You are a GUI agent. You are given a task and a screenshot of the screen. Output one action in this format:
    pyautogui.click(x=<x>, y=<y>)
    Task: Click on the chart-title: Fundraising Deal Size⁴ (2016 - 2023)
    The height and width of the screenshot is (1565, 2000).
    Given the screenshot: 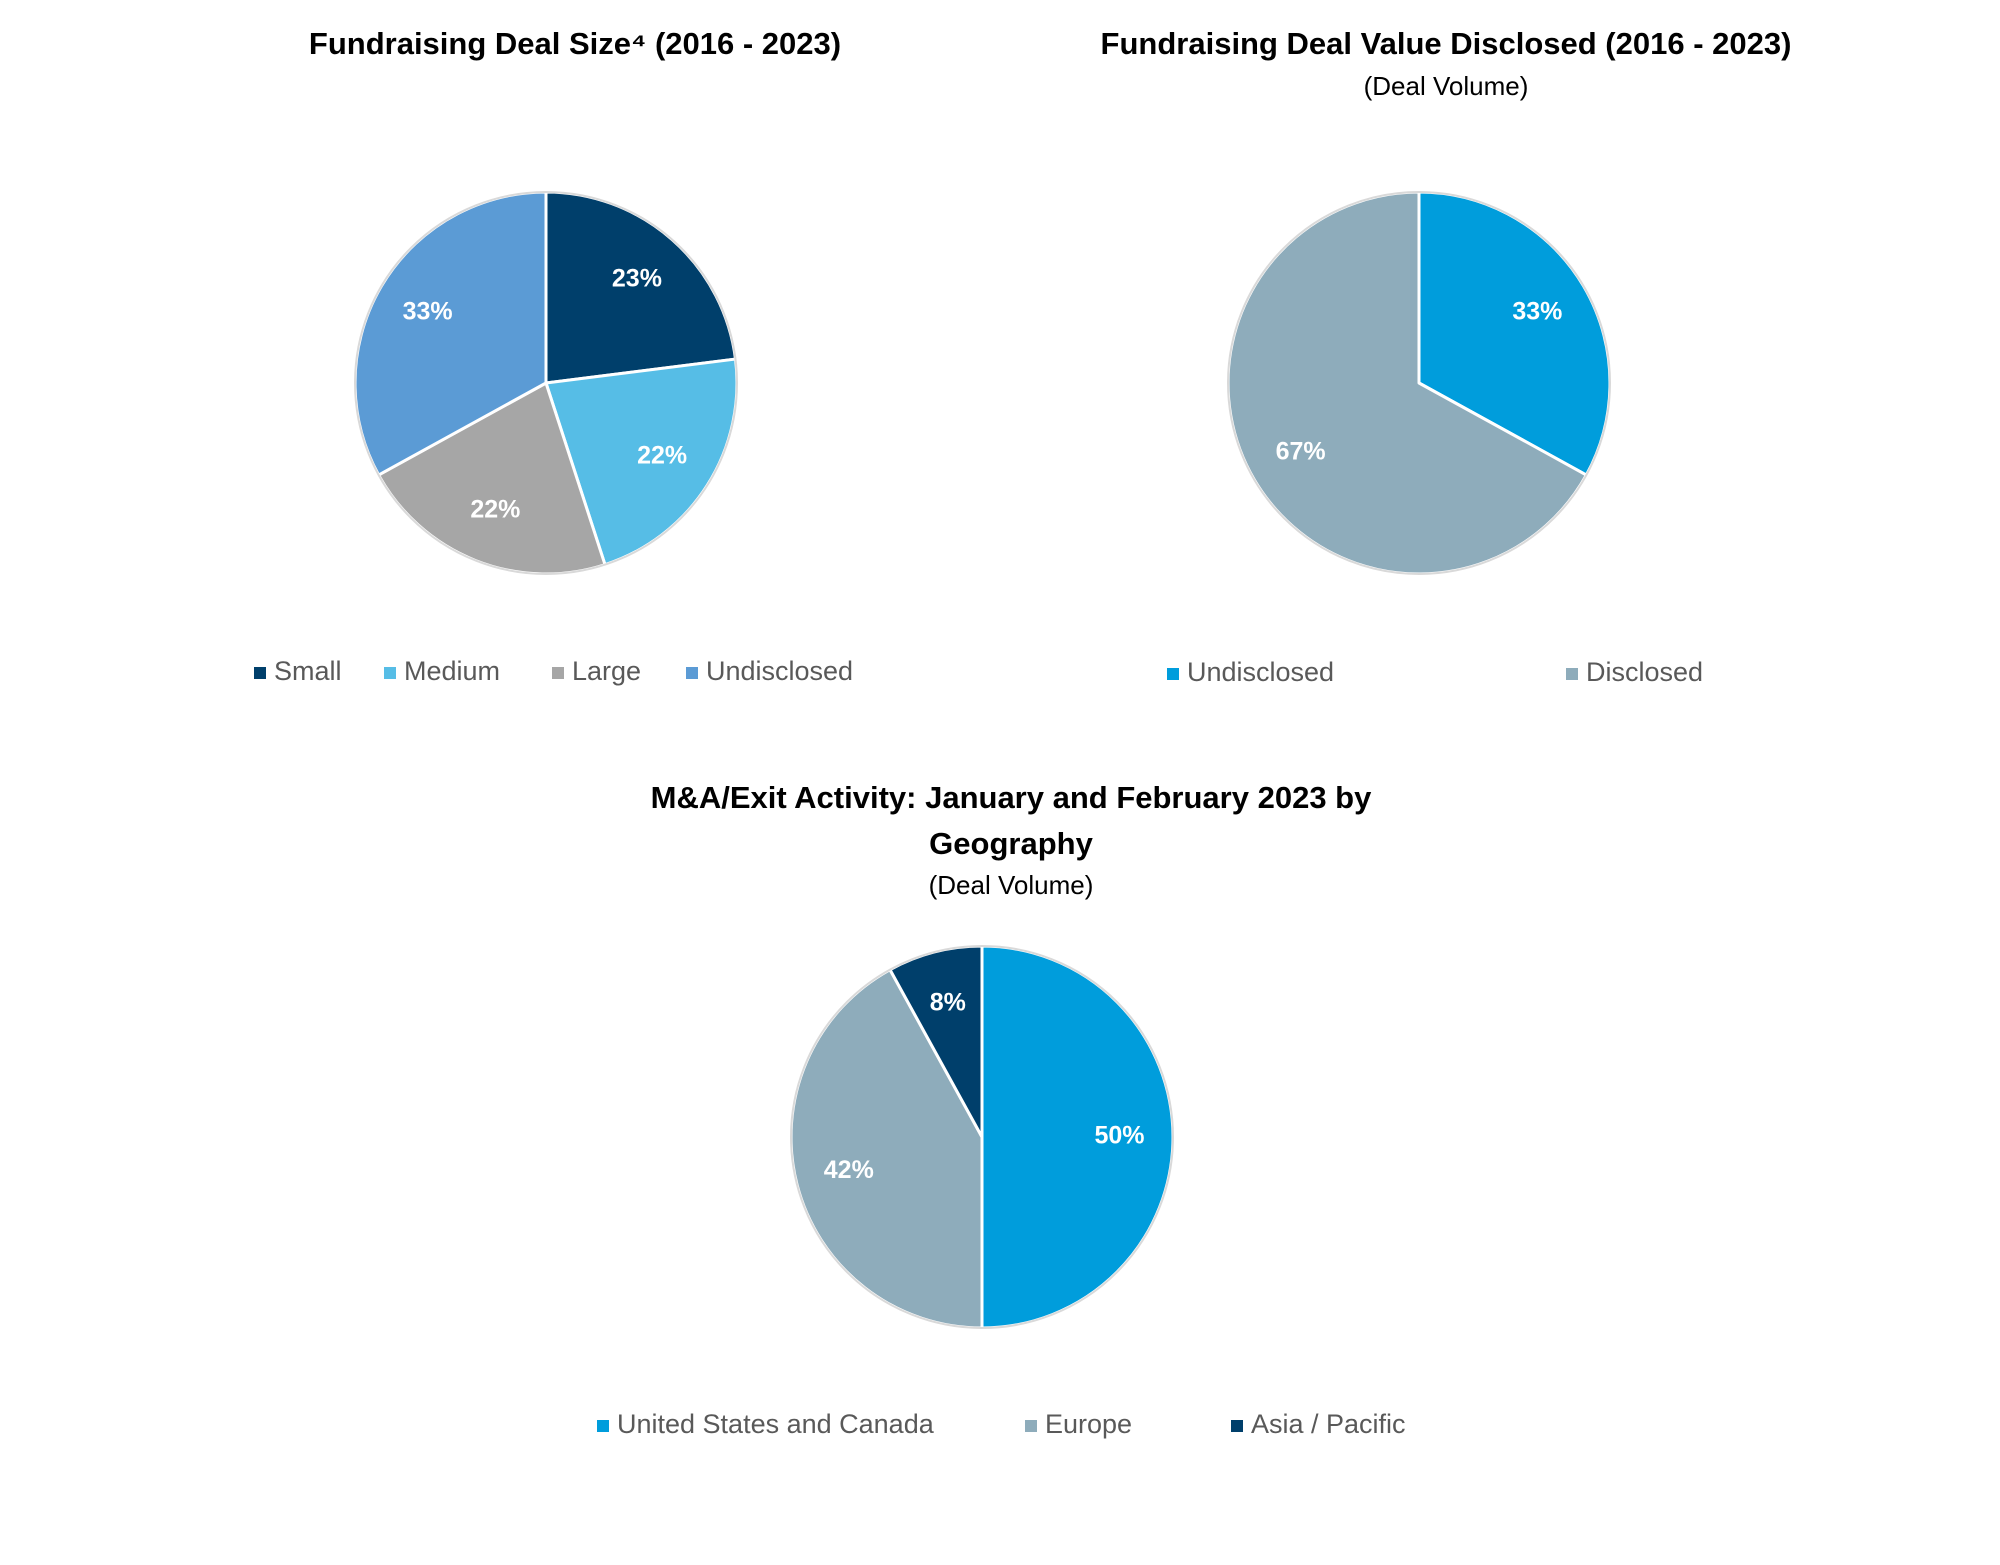 What is the action you would take?
    pyautogui.click(x=575, y=43)
    